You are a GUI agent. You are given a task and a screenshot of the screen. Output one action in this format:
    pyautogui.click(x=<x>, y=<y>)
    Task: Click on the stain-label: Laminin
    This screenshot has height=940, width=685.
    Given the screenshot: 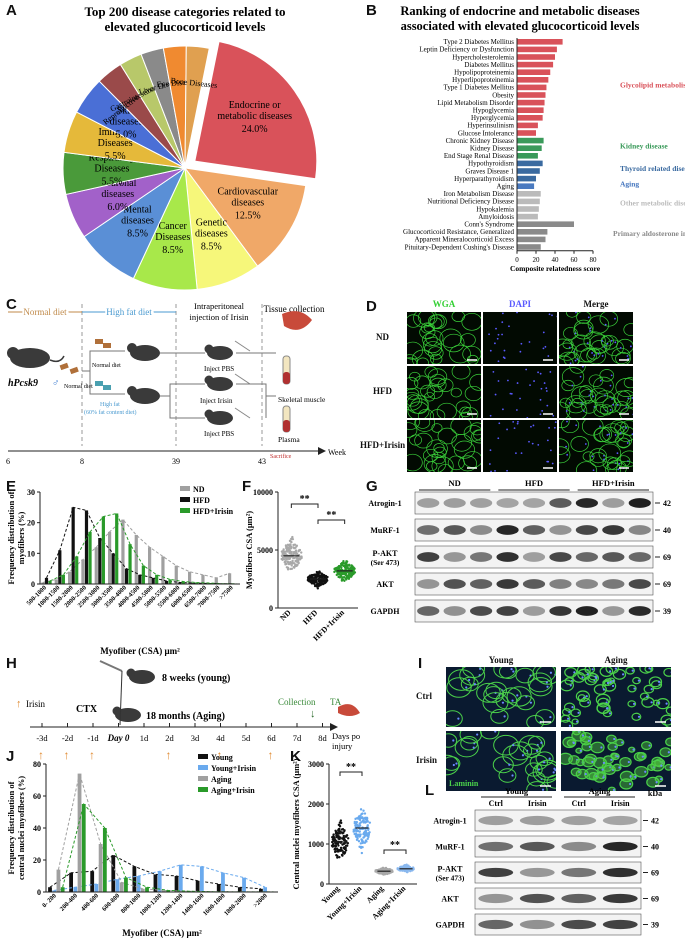 What is the action you would take?
    pyautogui.click(x=464, y=783)
    